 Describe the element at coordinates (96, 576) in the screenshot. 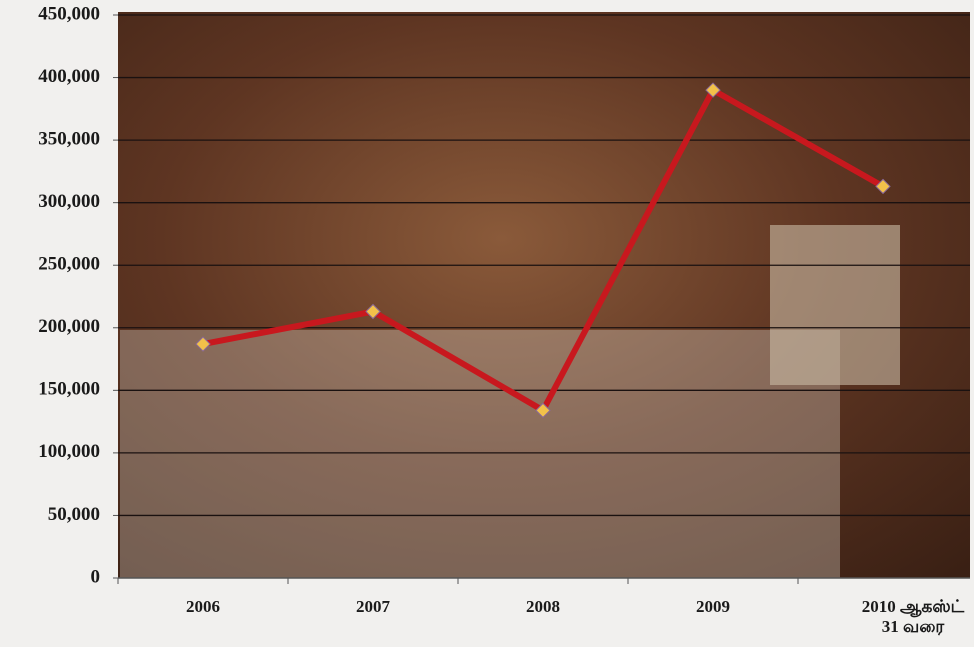

I see `y-tick-label: 0` at that location.